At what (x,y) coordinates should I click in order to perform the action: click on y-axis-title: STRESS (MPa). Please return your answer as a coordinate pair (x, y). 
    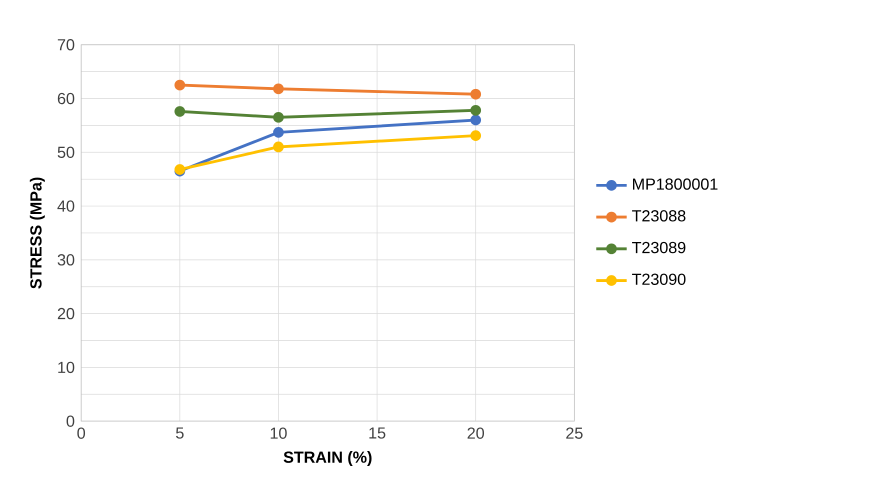
    Looking at the image, I should click on (37, 232).